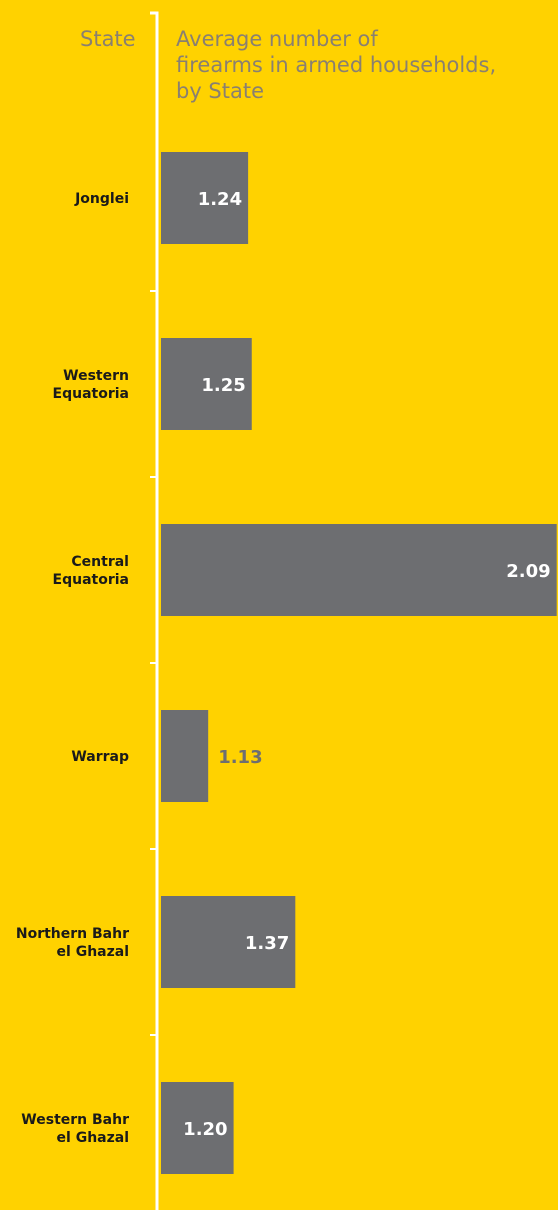  I want to click on value-label-3: 1.13, so click(240, 757).